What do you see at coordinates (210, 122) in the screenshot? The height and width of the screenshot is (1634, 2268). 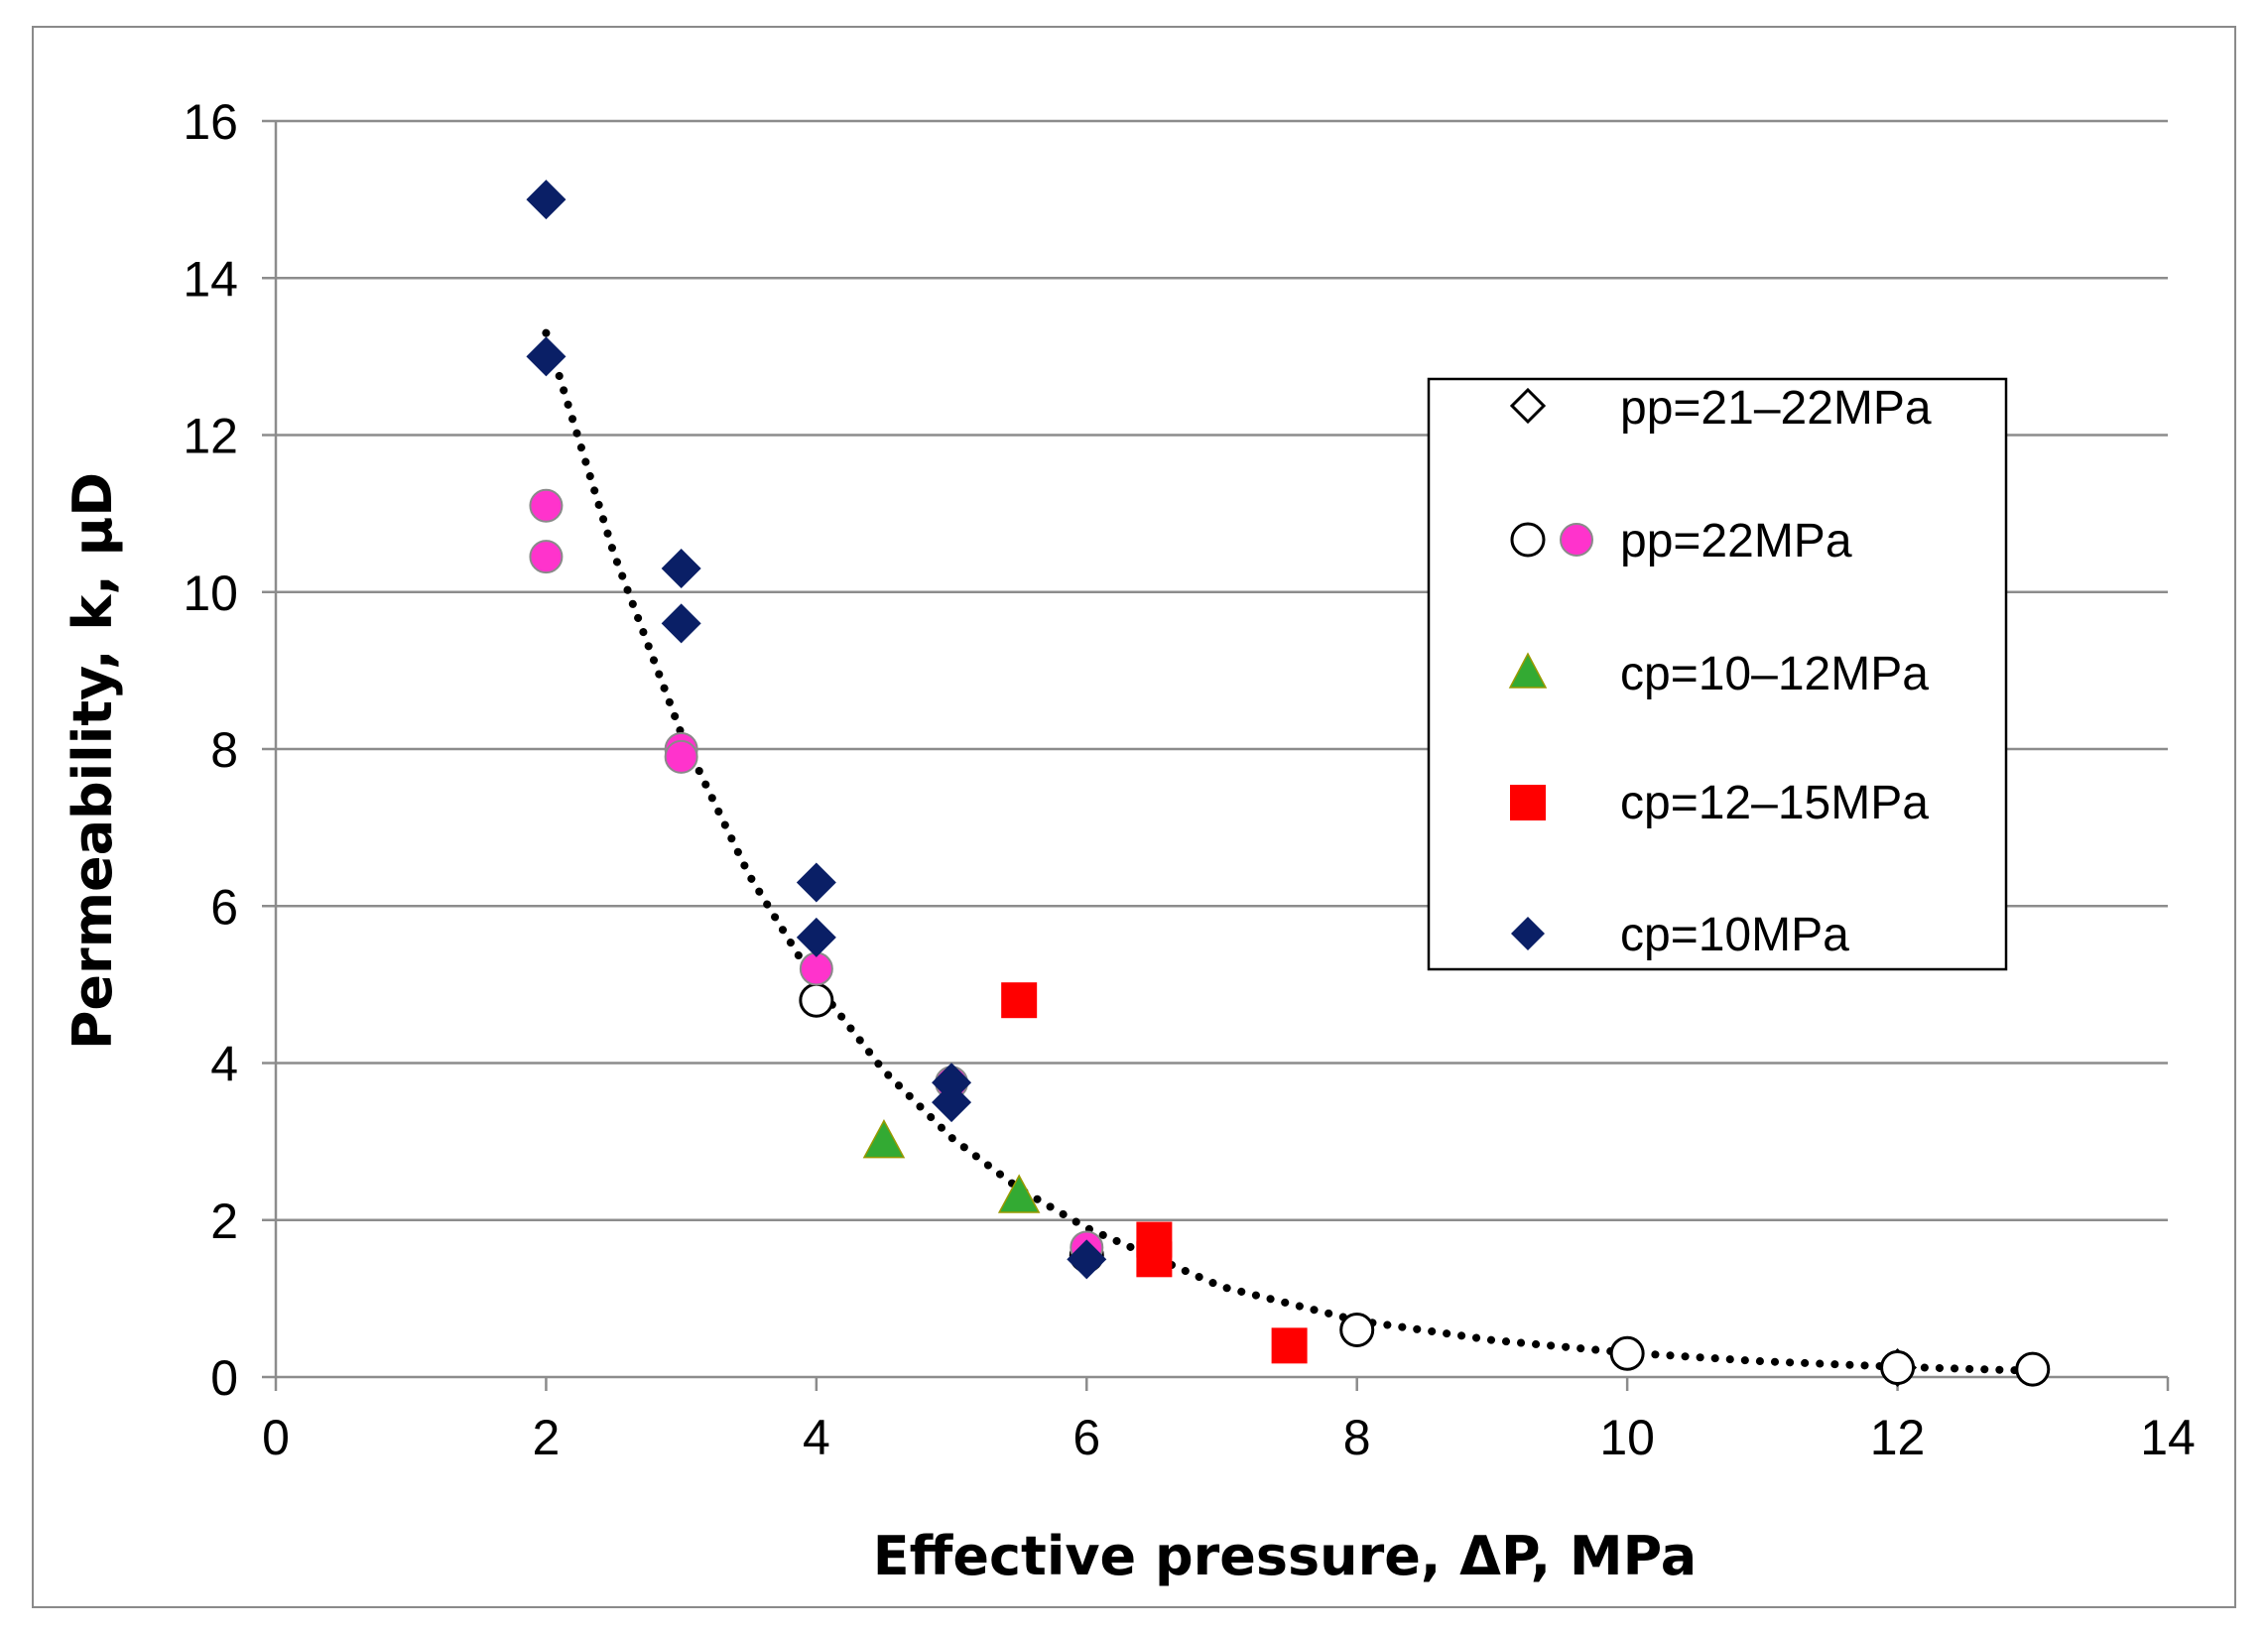 I see `y-tick-label-16: 16` at bounding box center [210, 122].